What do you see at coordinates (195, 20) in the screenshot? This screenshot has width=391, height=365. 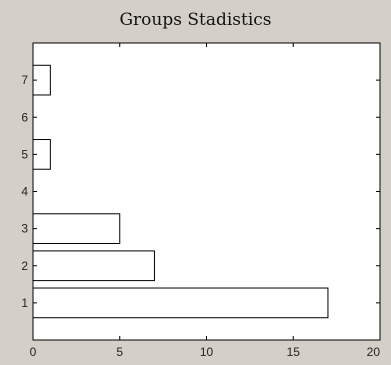 I see `chart-title: Groups Stadistics` at bounding box center [195, 20].